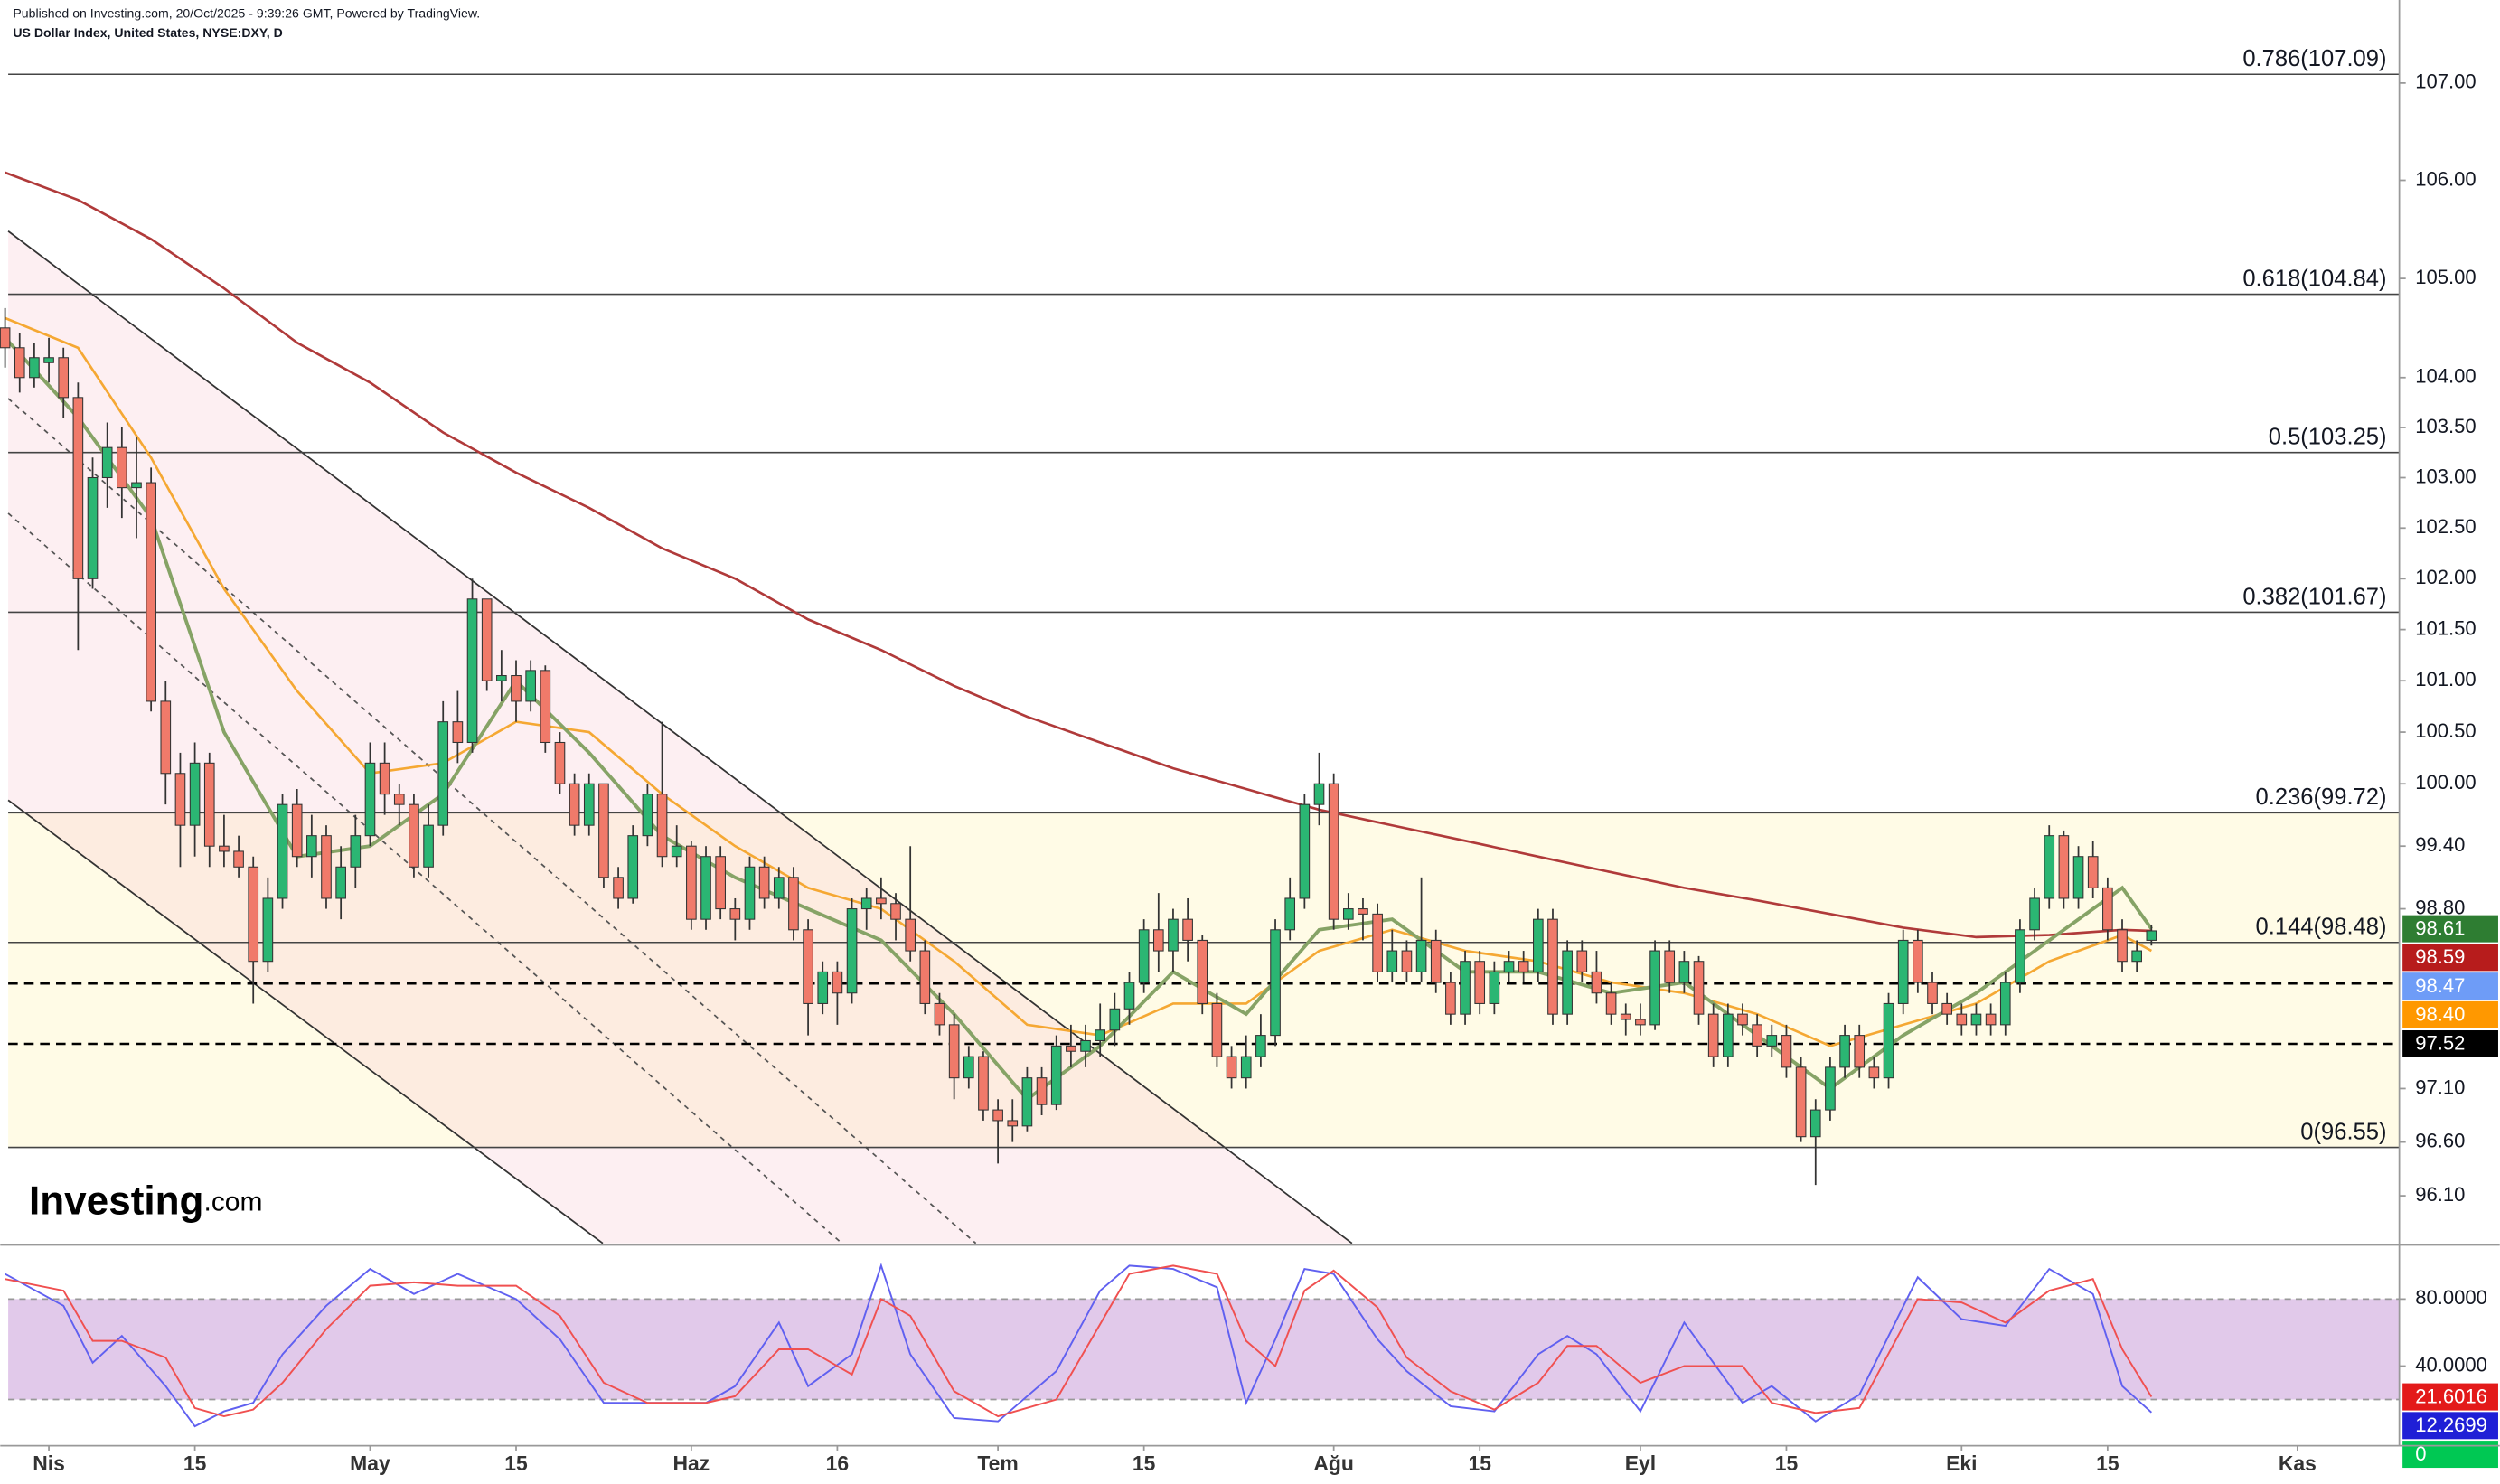  What do you see at coordinates (2440, 907) in the screenshot?
I see `y-tick-label: 98.80` at bounding box center [2440, 907].